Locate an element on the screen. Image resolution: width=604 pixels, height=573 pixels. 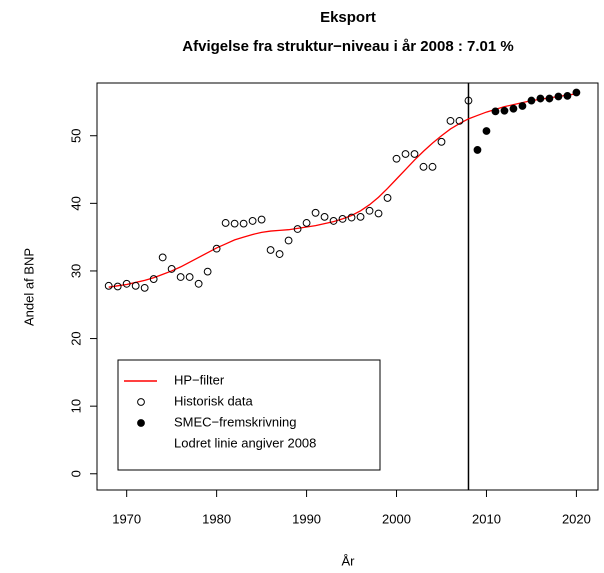
x-tick-label: 1980 is located at coordinates (216, 518).